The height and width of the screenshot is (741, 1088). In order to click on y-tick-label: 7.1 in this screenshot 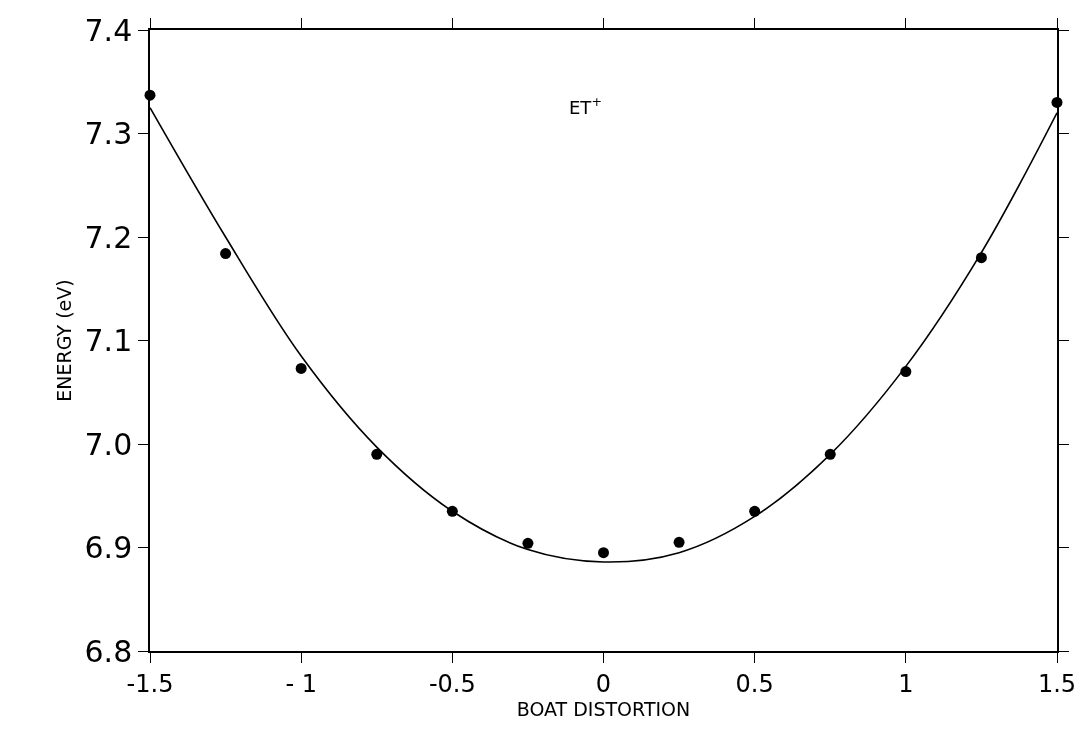, I will do `click(108, 340)`.